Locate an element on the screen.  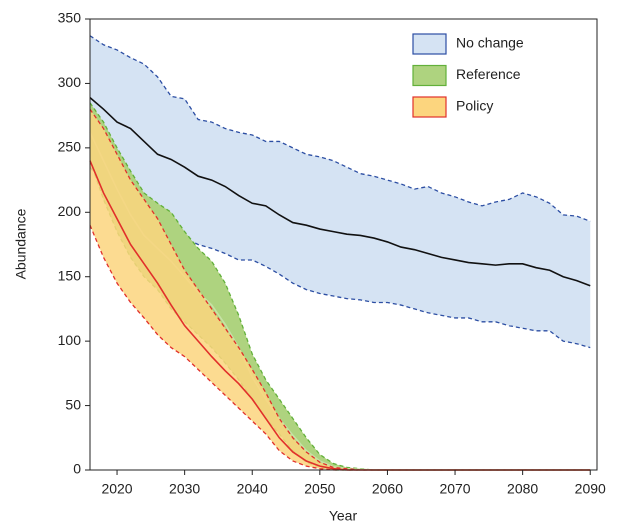
y-axis-label: Abundance is located at coordinates (21, 243).